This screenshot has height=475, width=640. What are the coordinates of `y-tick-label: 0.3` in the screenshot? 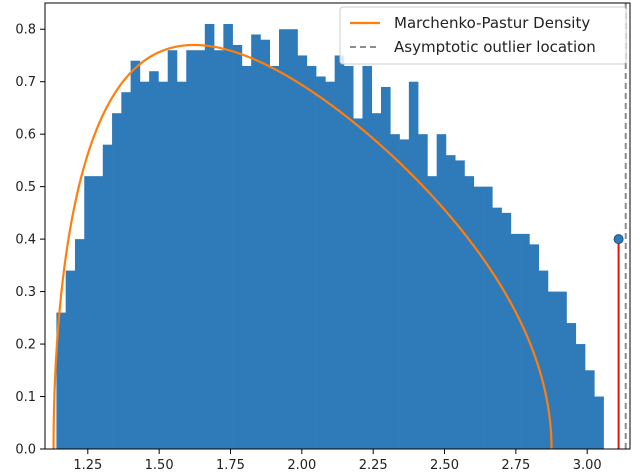 It's located at (25, 292).